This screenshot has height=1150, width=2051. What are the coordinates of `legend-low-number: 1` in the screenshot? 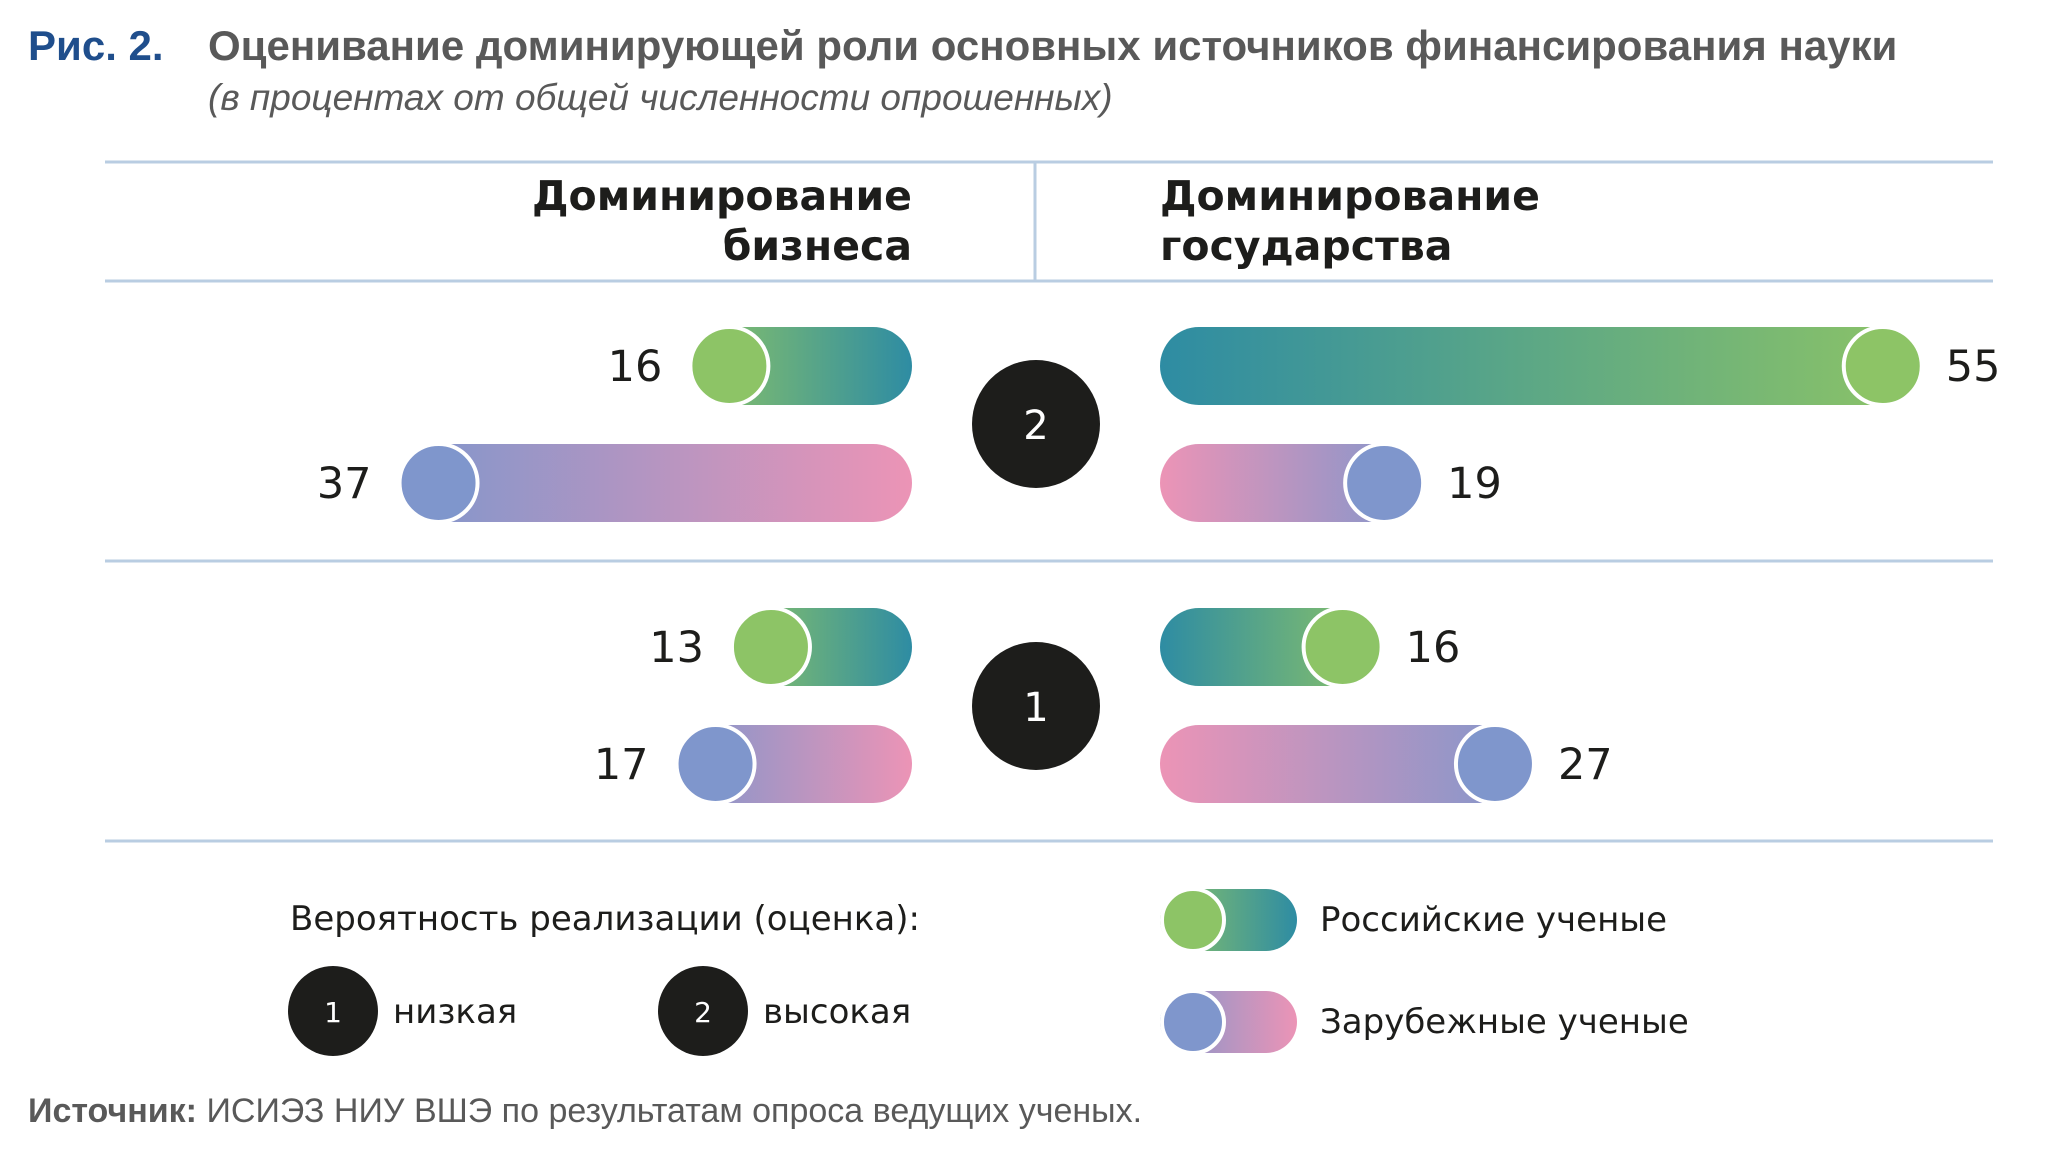 It's located at (333, 1012).